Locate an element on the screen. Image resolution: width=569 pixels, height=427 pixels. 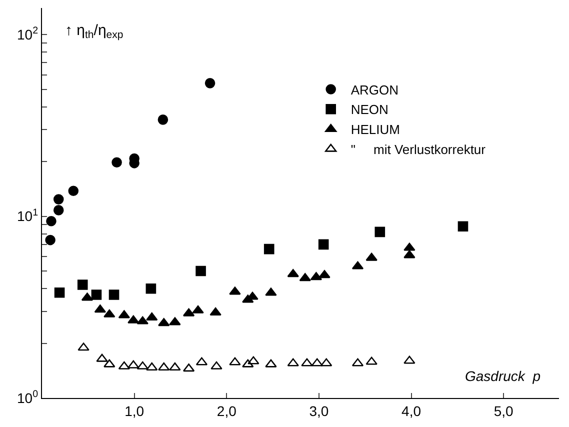
y-axis-title: ↑ η$_{th}$/η$_{exp}$ is located at coordinates (94, 32).